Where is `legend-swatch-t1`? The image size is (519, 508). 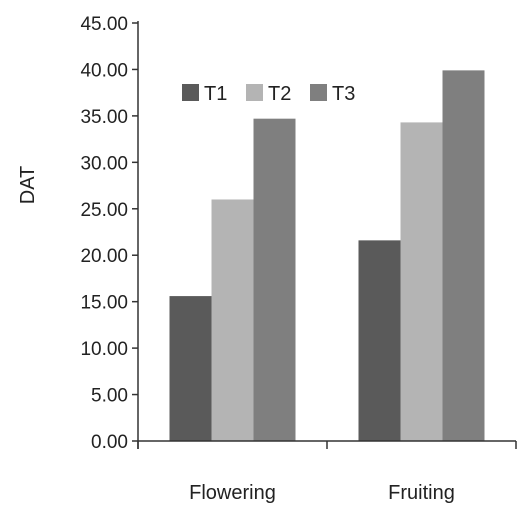
legend-swatch-t1 is located at coordinates (190, 92).